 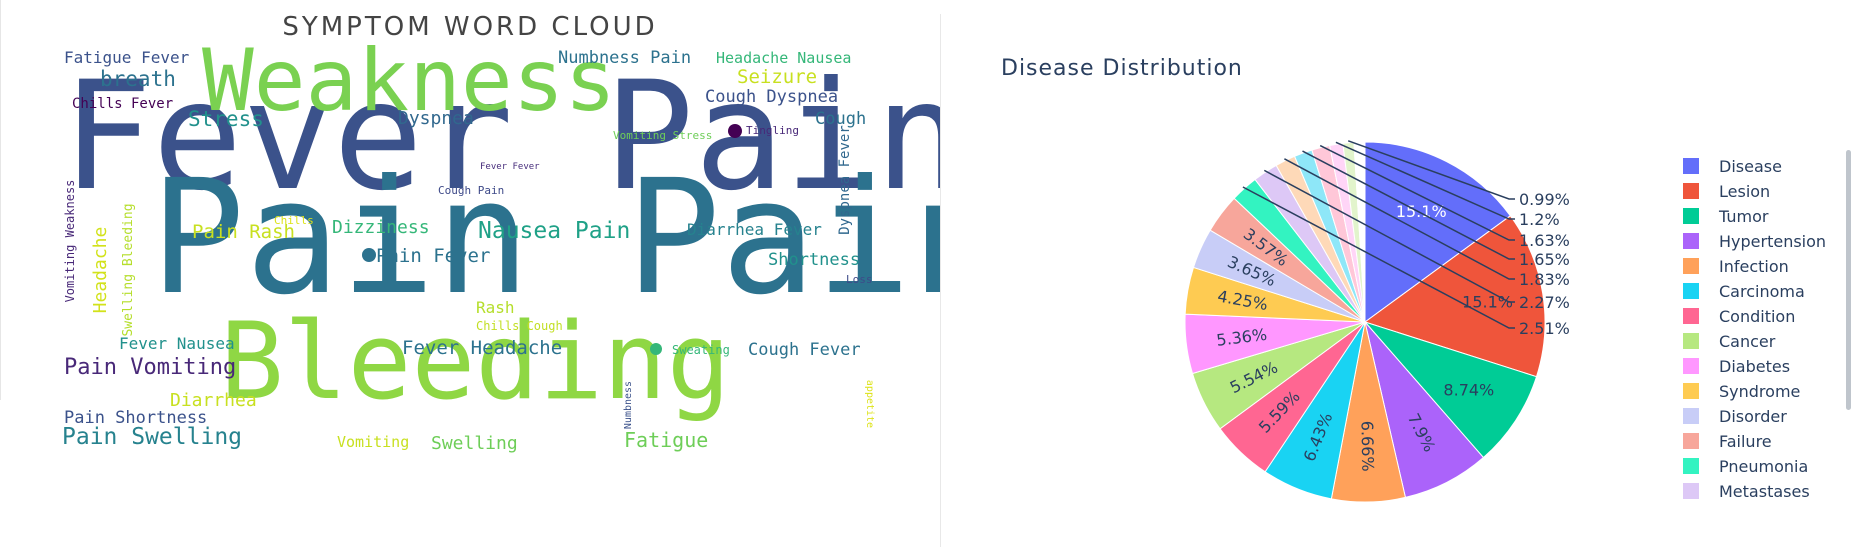 I want to click on pie-outside-label: 2.51%, so click(x=1544, y=328).